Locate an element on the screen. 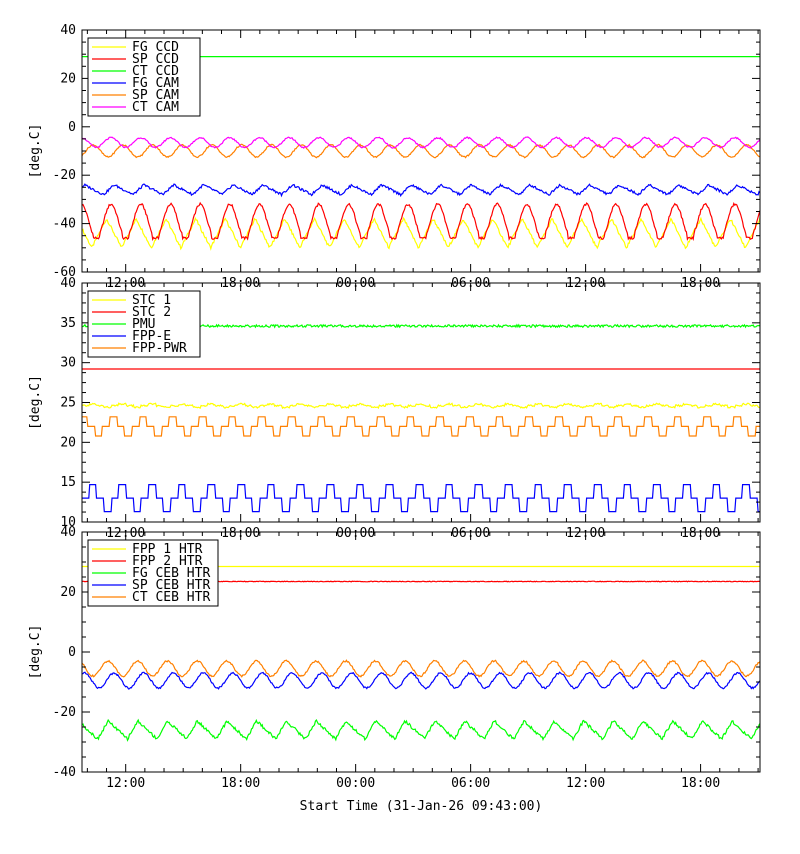 Image resolution: width=800 pixels, height=854 pixels. series-line-sp-cam is located at coordinates (421, 151).